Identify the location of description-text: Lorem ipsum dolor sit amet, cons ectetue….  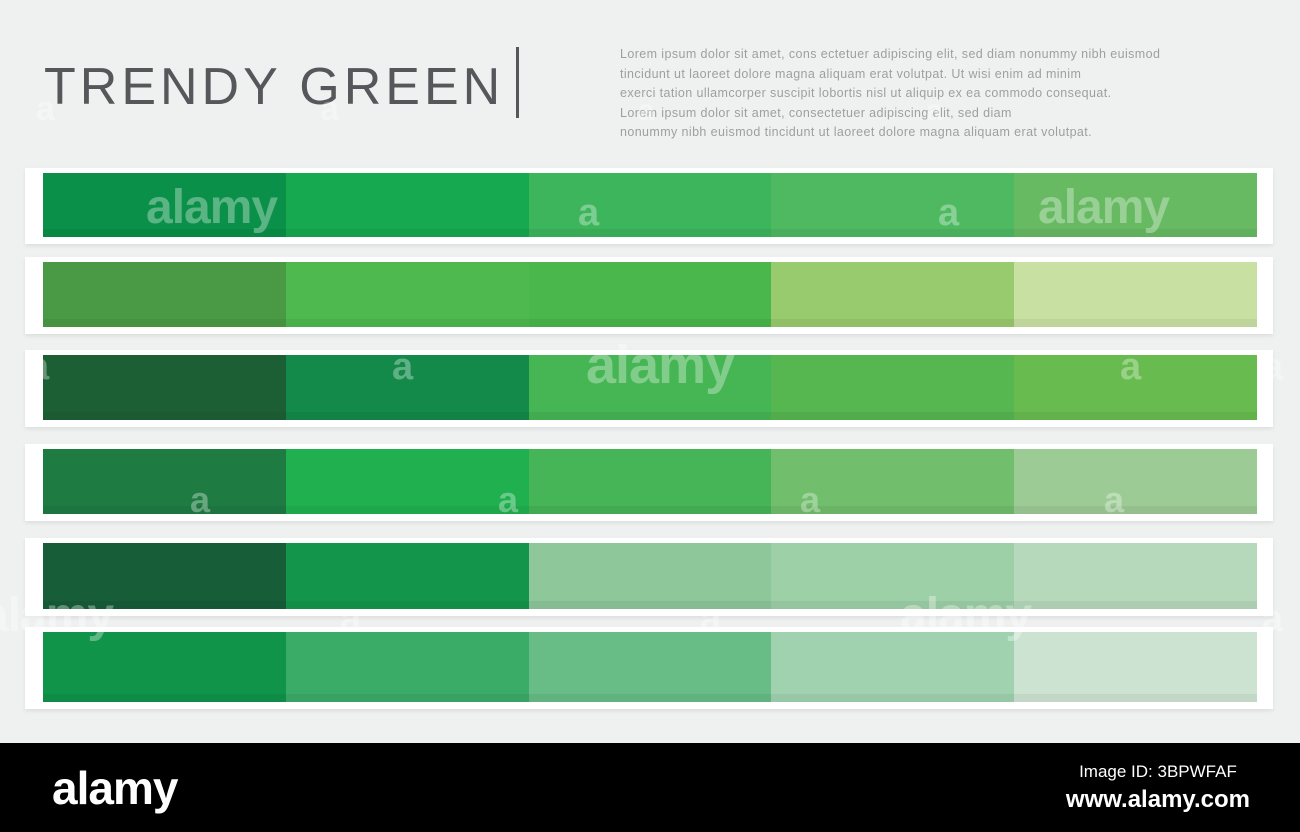
(890, 93).